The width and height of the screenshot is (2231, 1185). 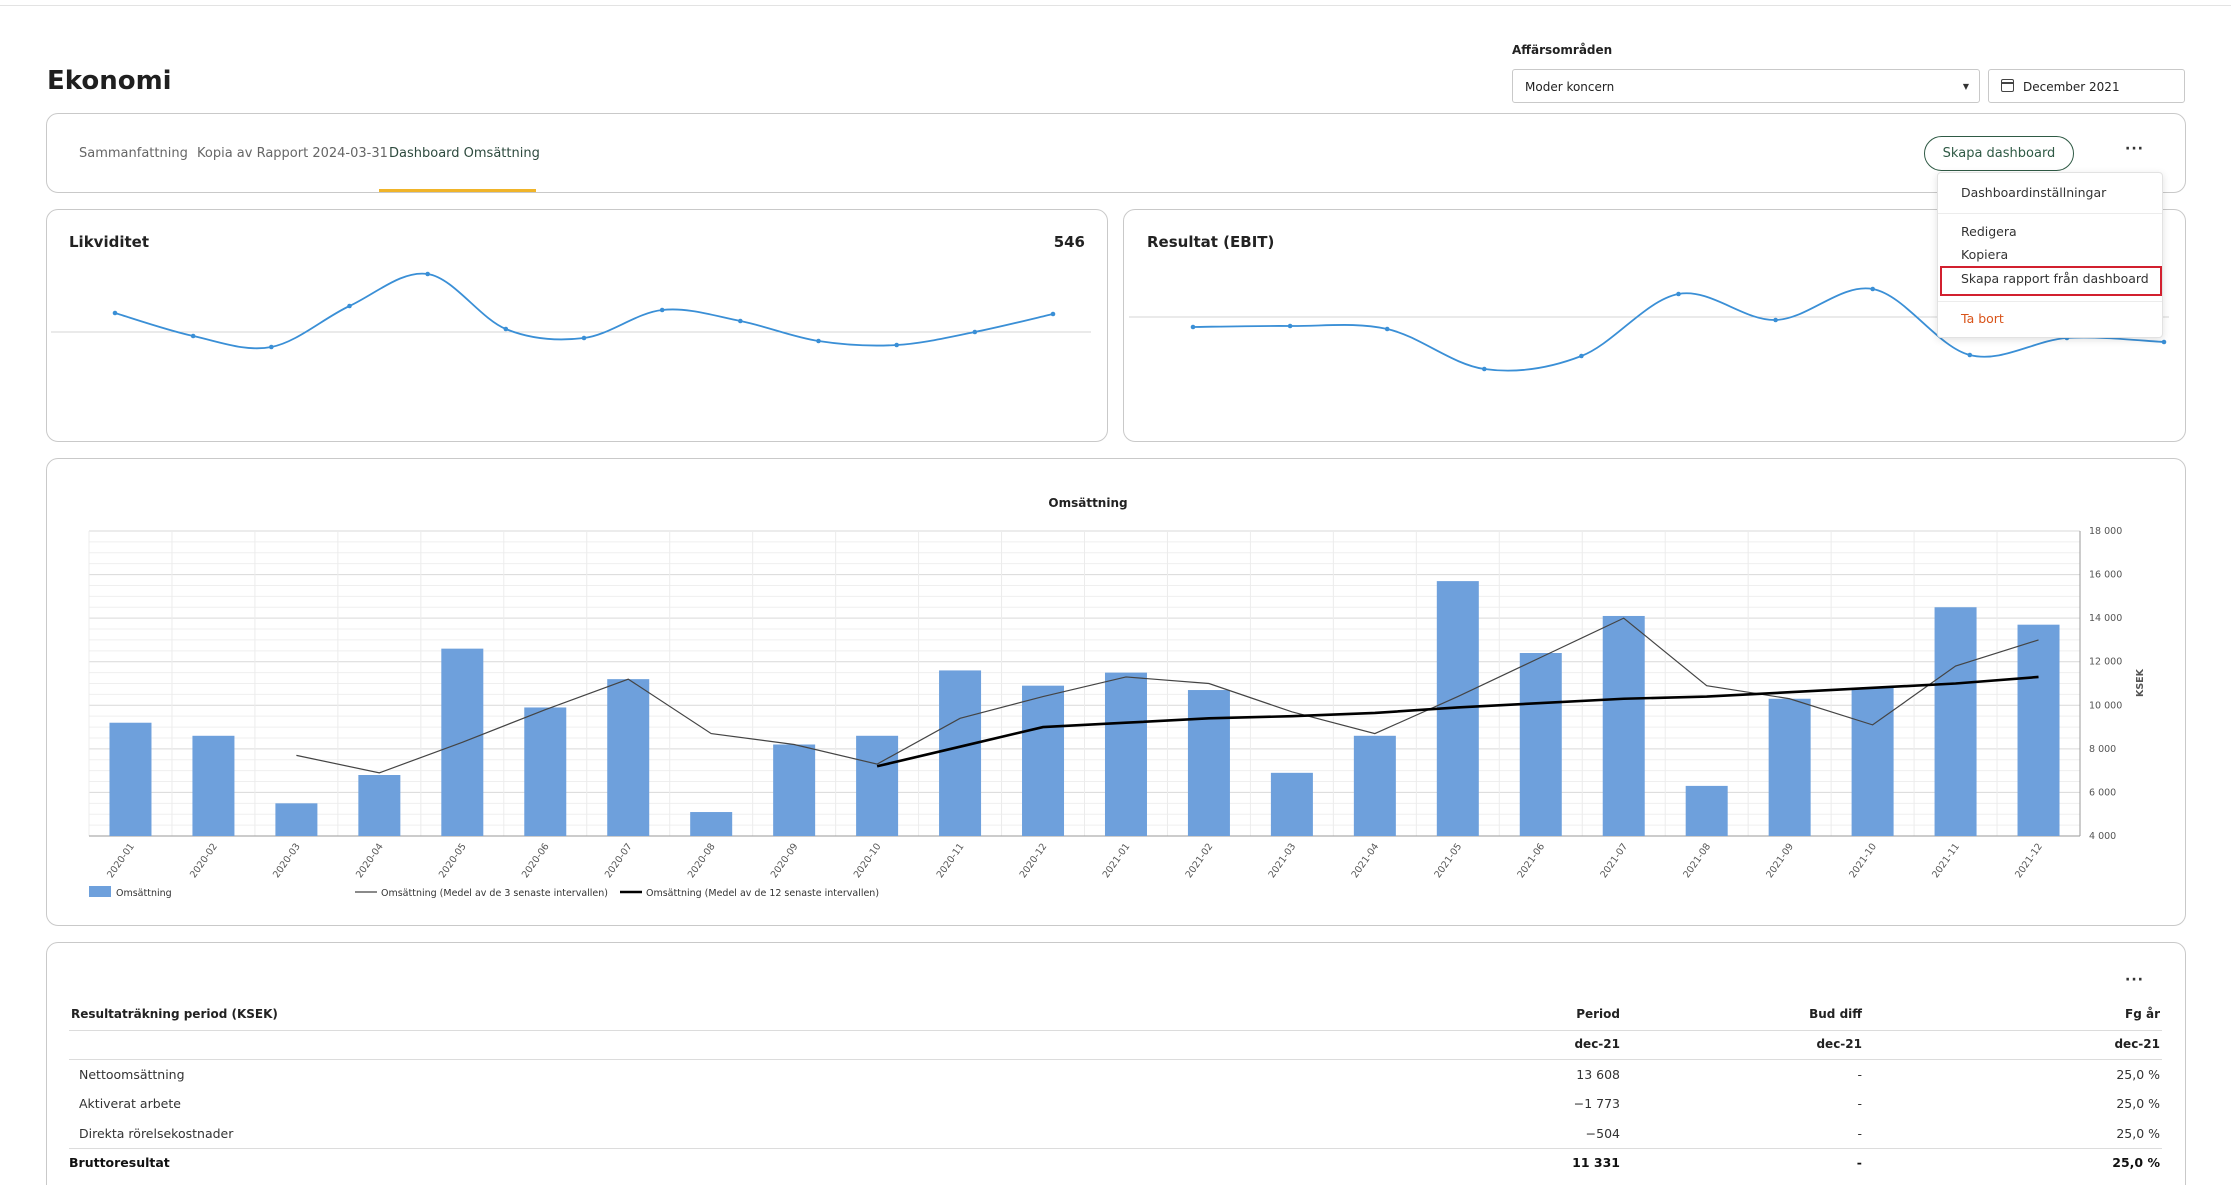 I want to click on revenue-chart-title: Omsättning, so click(x=1088, y=503).